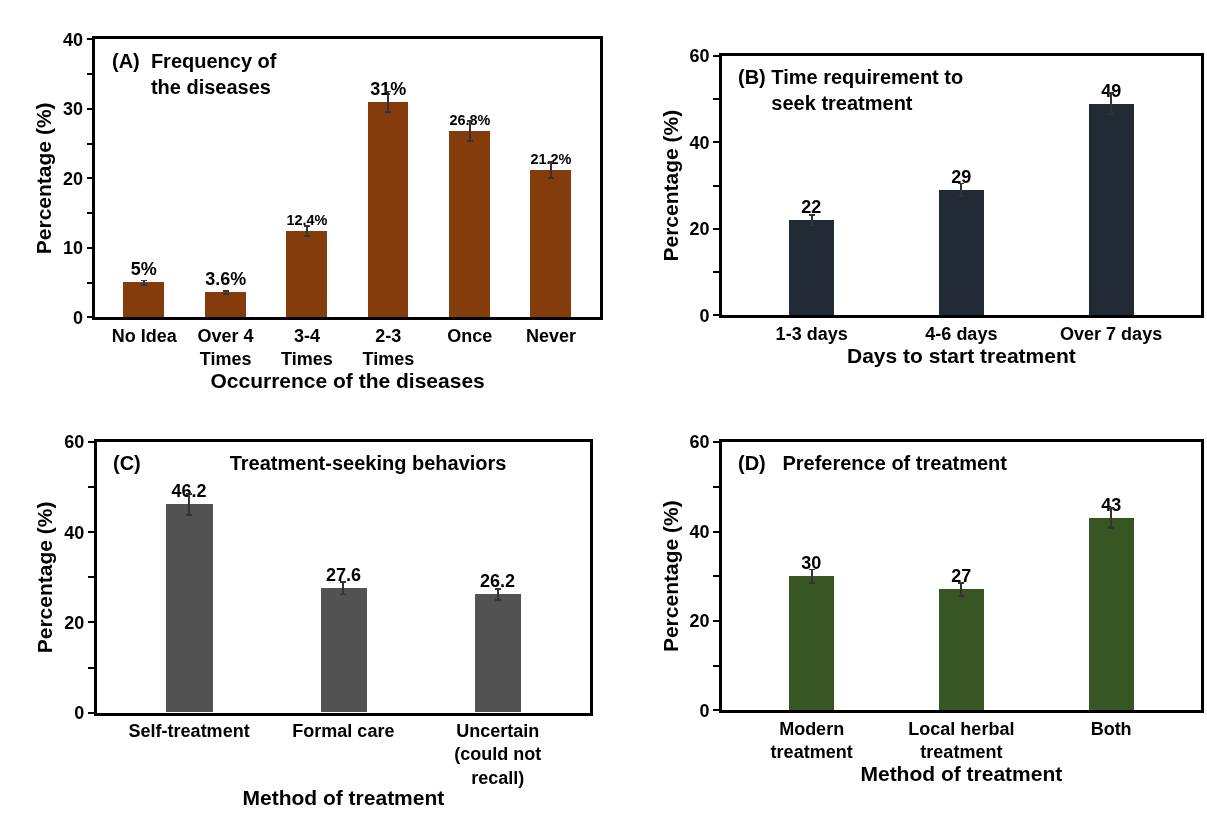 The height and width of the screenshot is (813, 1207). What do you see at coordinates (307, 347) in the screenshot?
I see `x-tick-label: 3-4 Times` at bounding box center [307, 347].